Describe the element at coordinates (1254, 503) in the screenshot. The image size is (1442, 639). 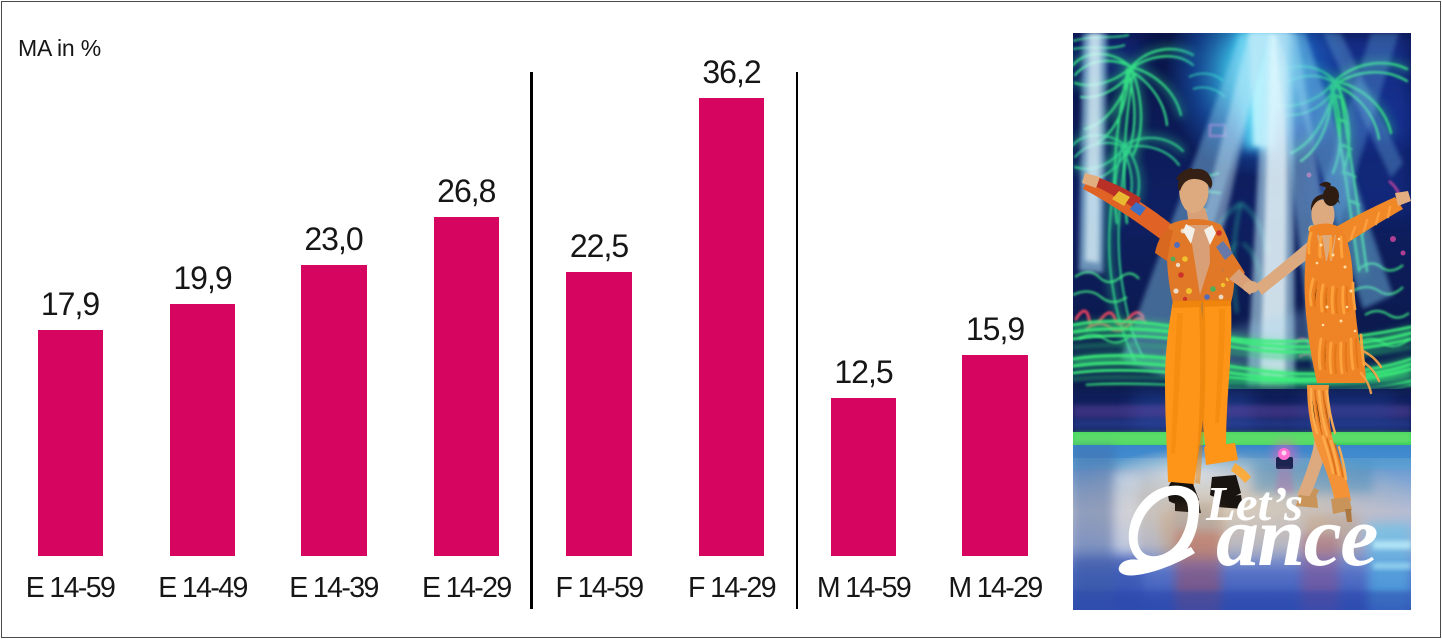
I see `svg-text: Let’s` at that location.